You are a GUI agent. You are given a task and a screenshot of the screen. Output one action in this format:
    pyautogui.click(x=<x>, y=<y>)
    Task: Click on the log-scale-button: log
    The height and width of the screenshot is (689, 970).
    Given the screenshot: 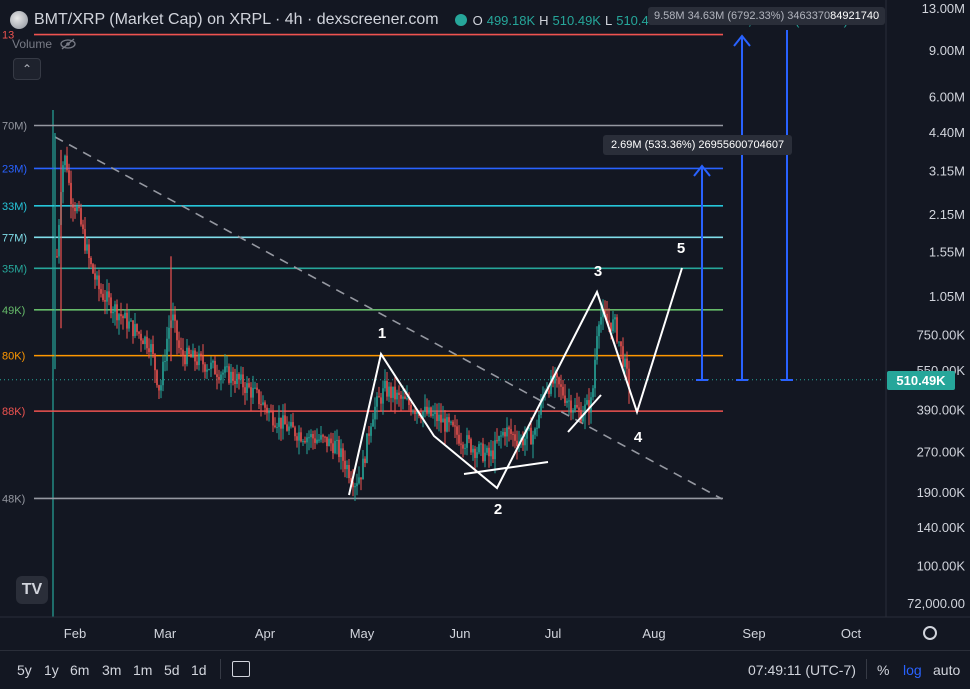 What is the action you would take?
    pyautogui.click(x=912, y=670)
    